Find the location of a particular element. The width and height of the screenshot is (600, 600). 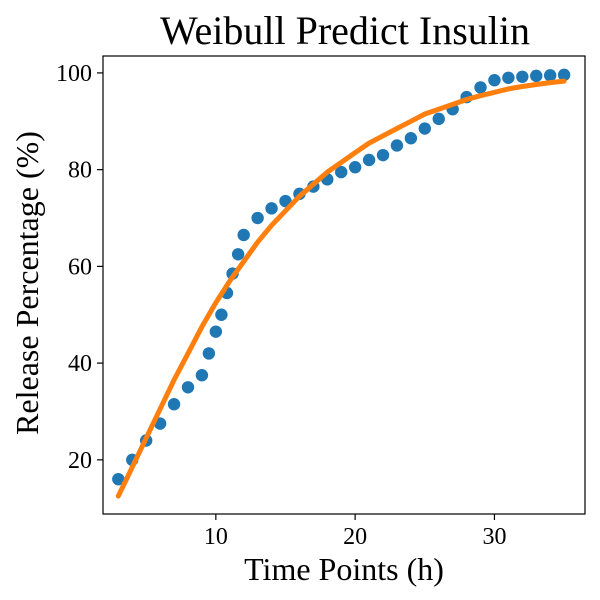

chart-title: Weibull Predict Insulin is located at coordinates (345, 30).